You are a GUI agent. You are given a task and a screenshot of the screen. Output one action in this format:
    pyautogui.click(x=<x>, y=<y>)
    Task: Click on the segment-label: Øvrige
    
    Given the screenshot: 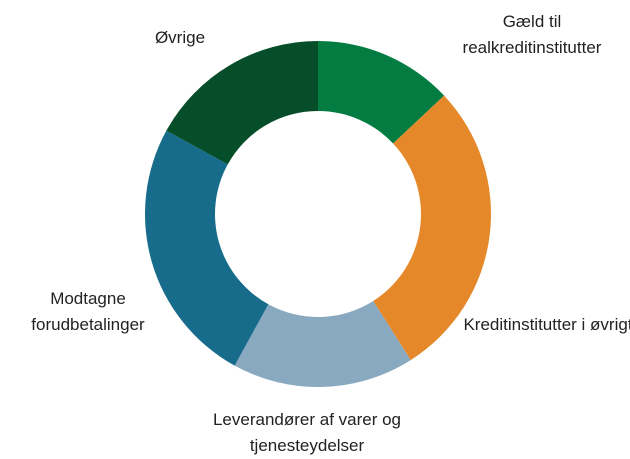 What is the action you would take?
    pyautogui.click(x=180, y=37)
    